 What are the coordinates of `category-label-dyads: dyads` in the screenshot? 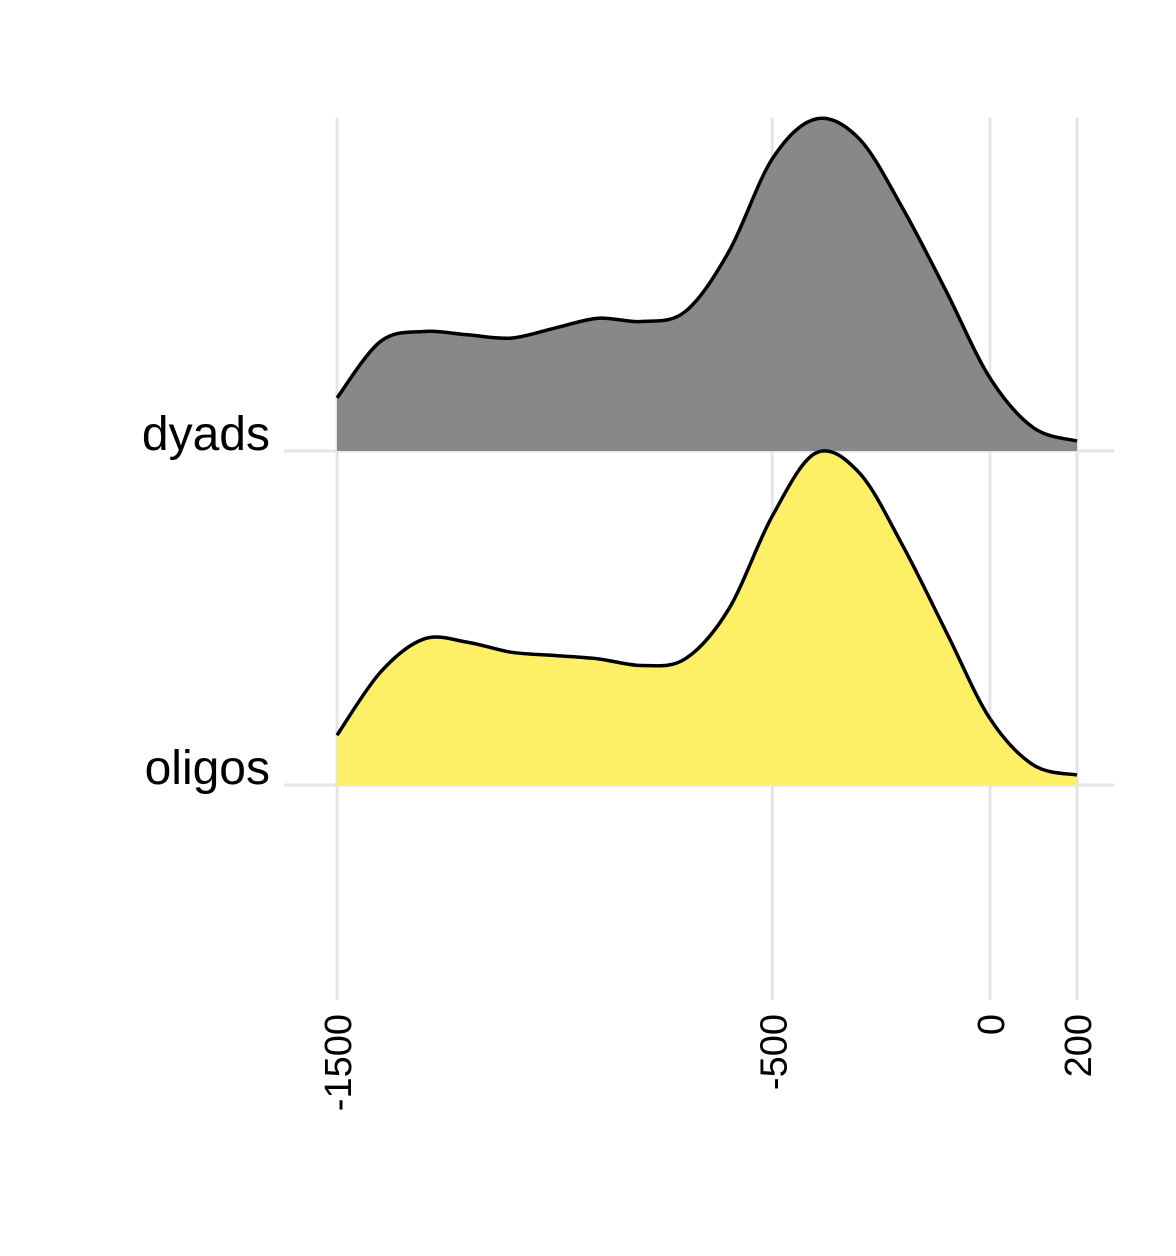 It's located at (206, 434).